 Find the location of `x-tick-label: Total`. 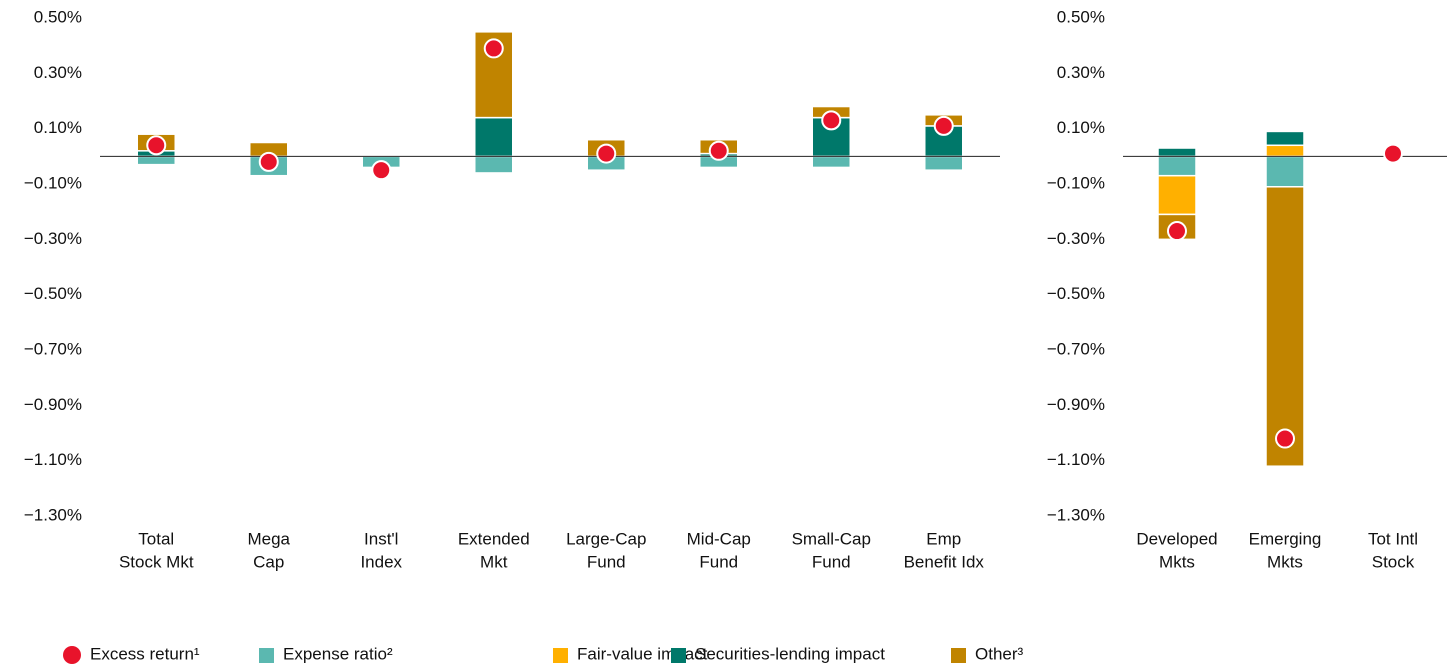

x-tick-label: Total is located at coordinates (156, 538).